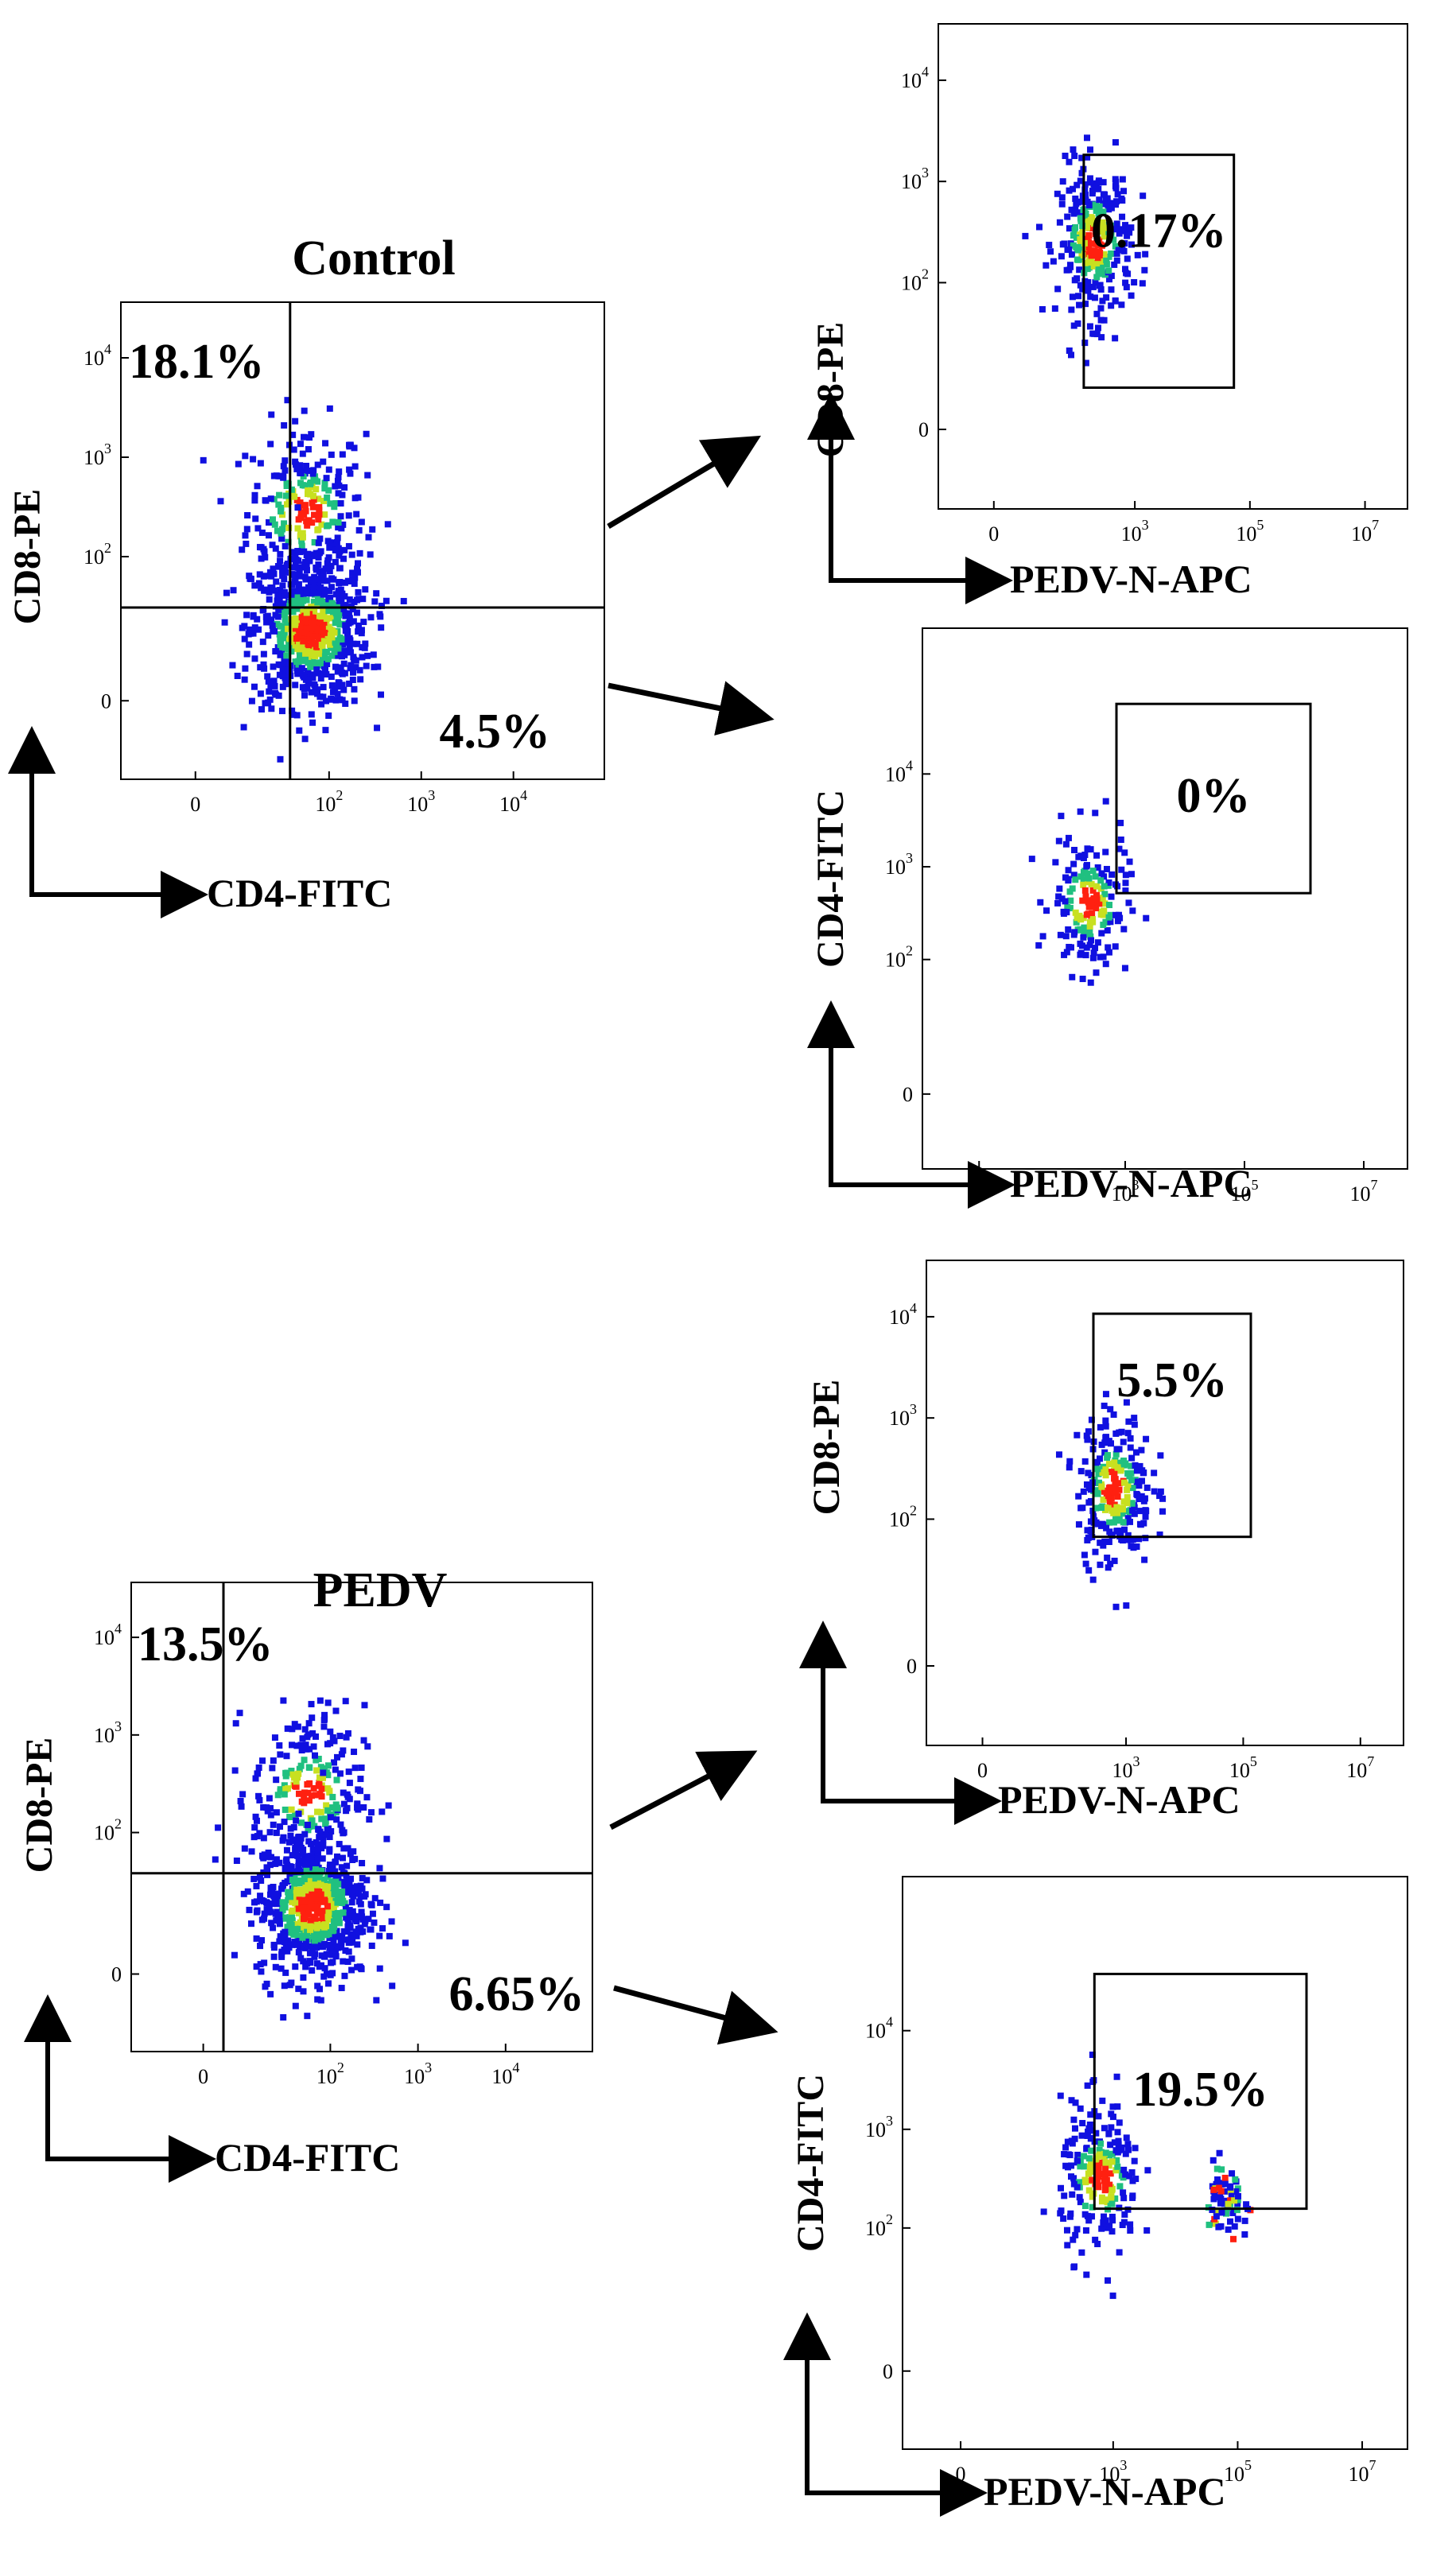 Image resolution: width=1456 pixels, height=2574 pixels. Describe the element at coordinates (108, 1830) in the screenshot. I see `pedv_main-y-tick-label: 102` at that location.